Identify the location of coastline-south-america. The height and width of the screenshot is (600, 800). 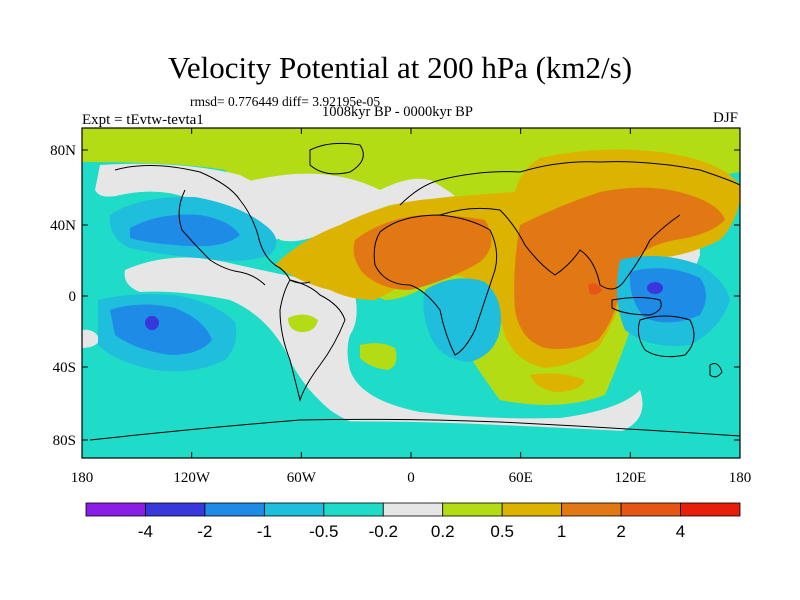
(312, 340).